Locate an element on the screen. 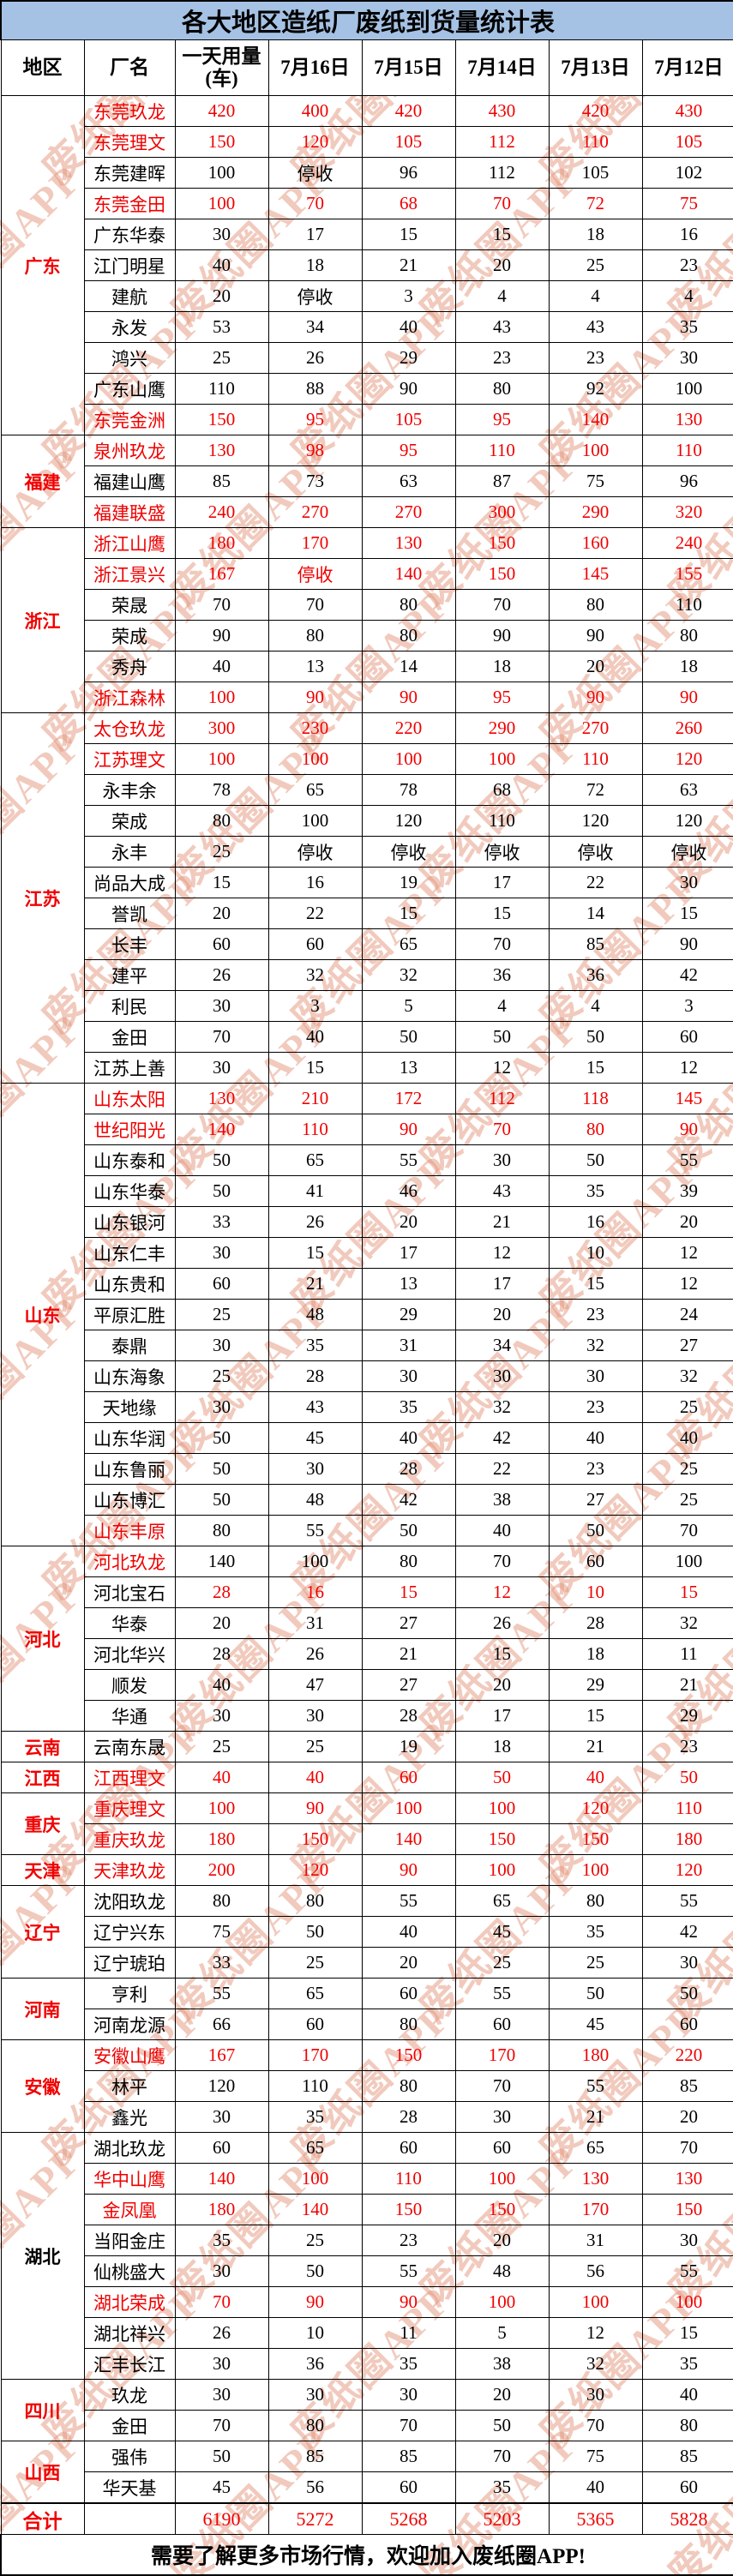  value-cell: 63 is located at coordinates (687, 790).